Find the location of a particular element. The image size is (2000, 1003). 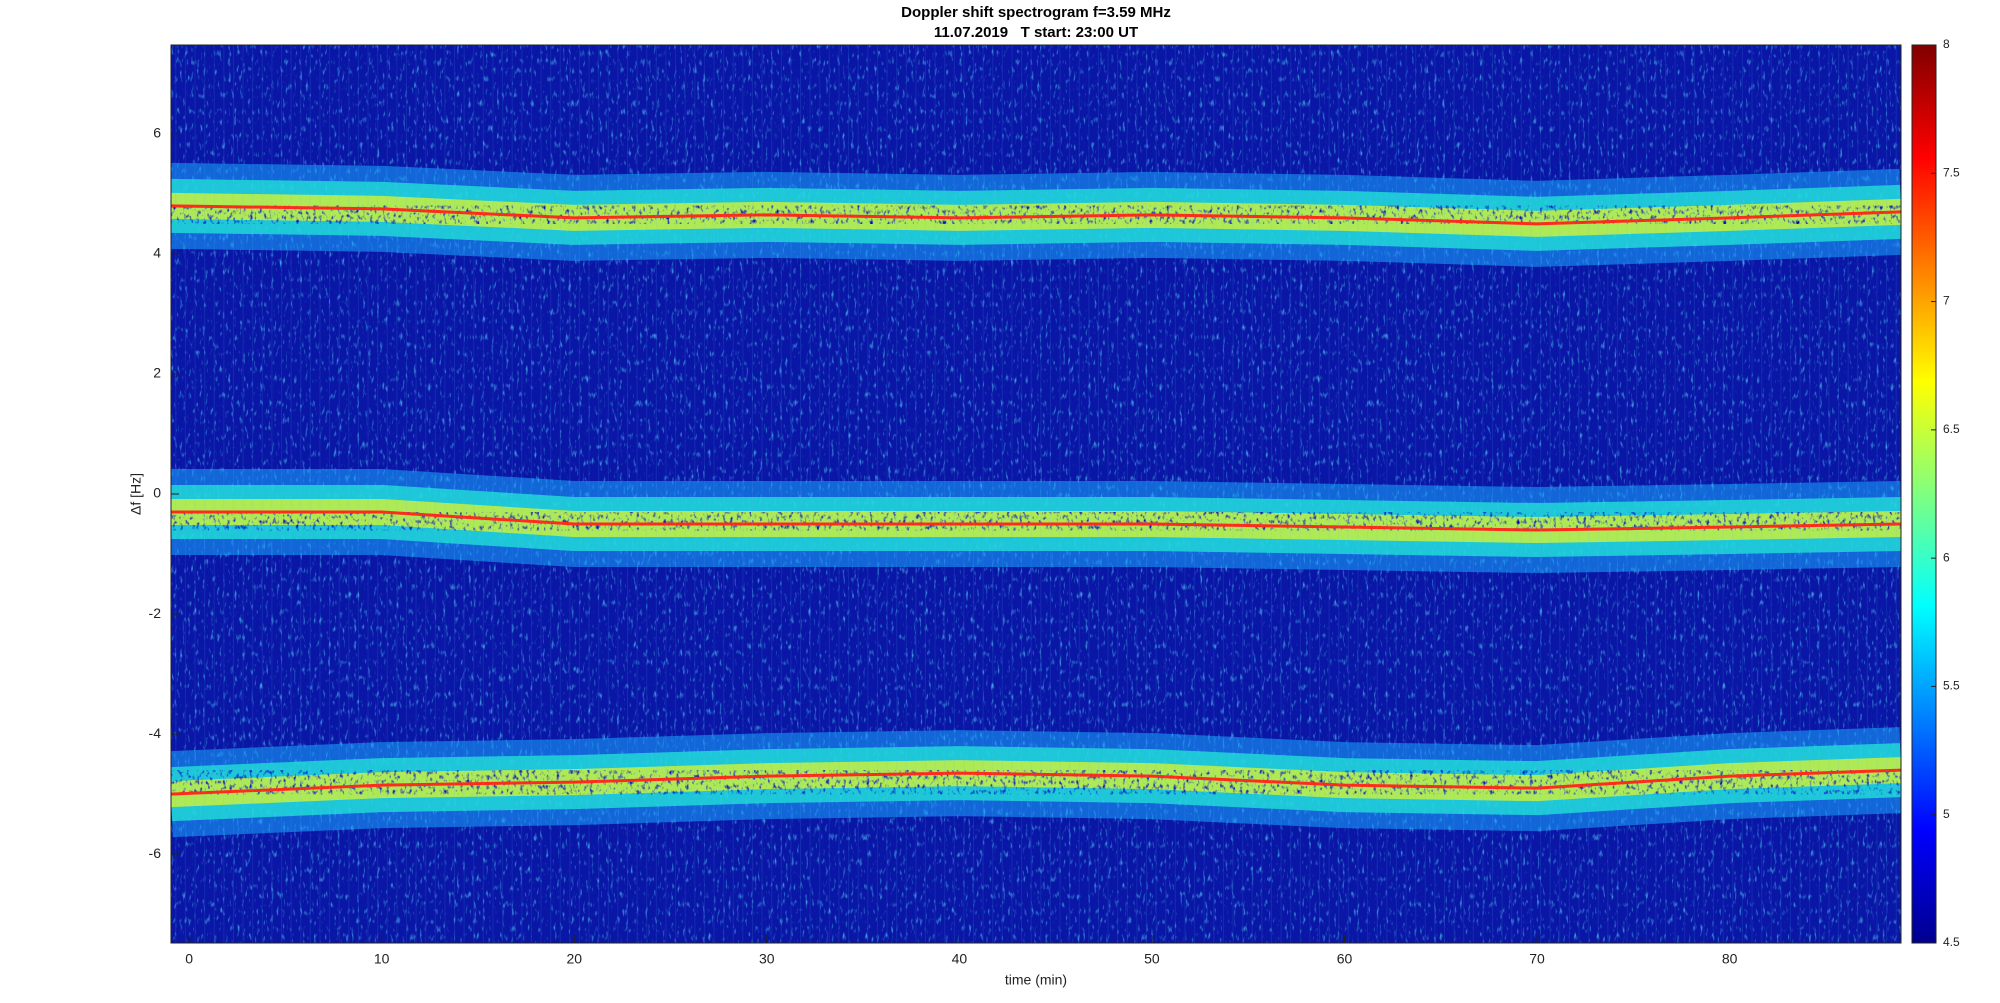

x-tick-label: 40 is located at coordinates (960, 959).